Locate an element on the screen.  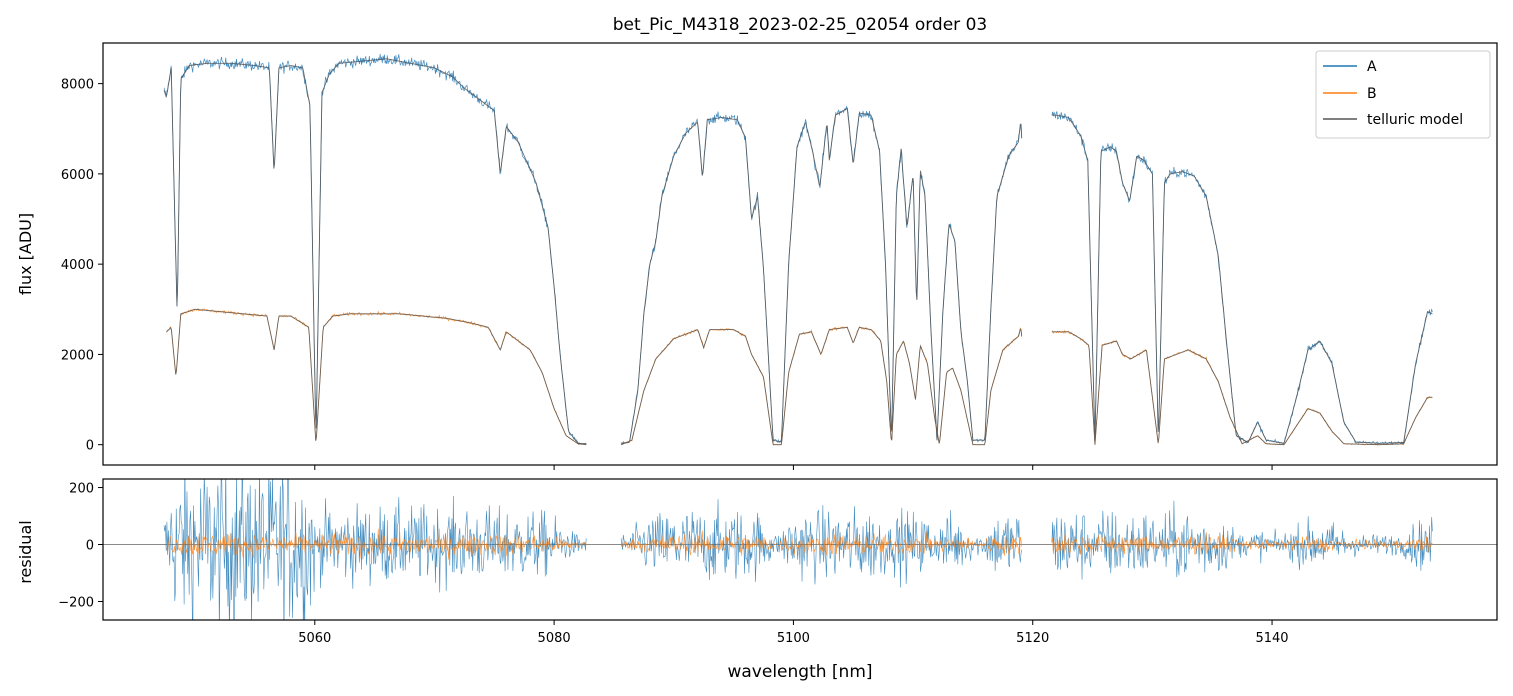
legend-label-a: A is located at coordinates (1372, 67).